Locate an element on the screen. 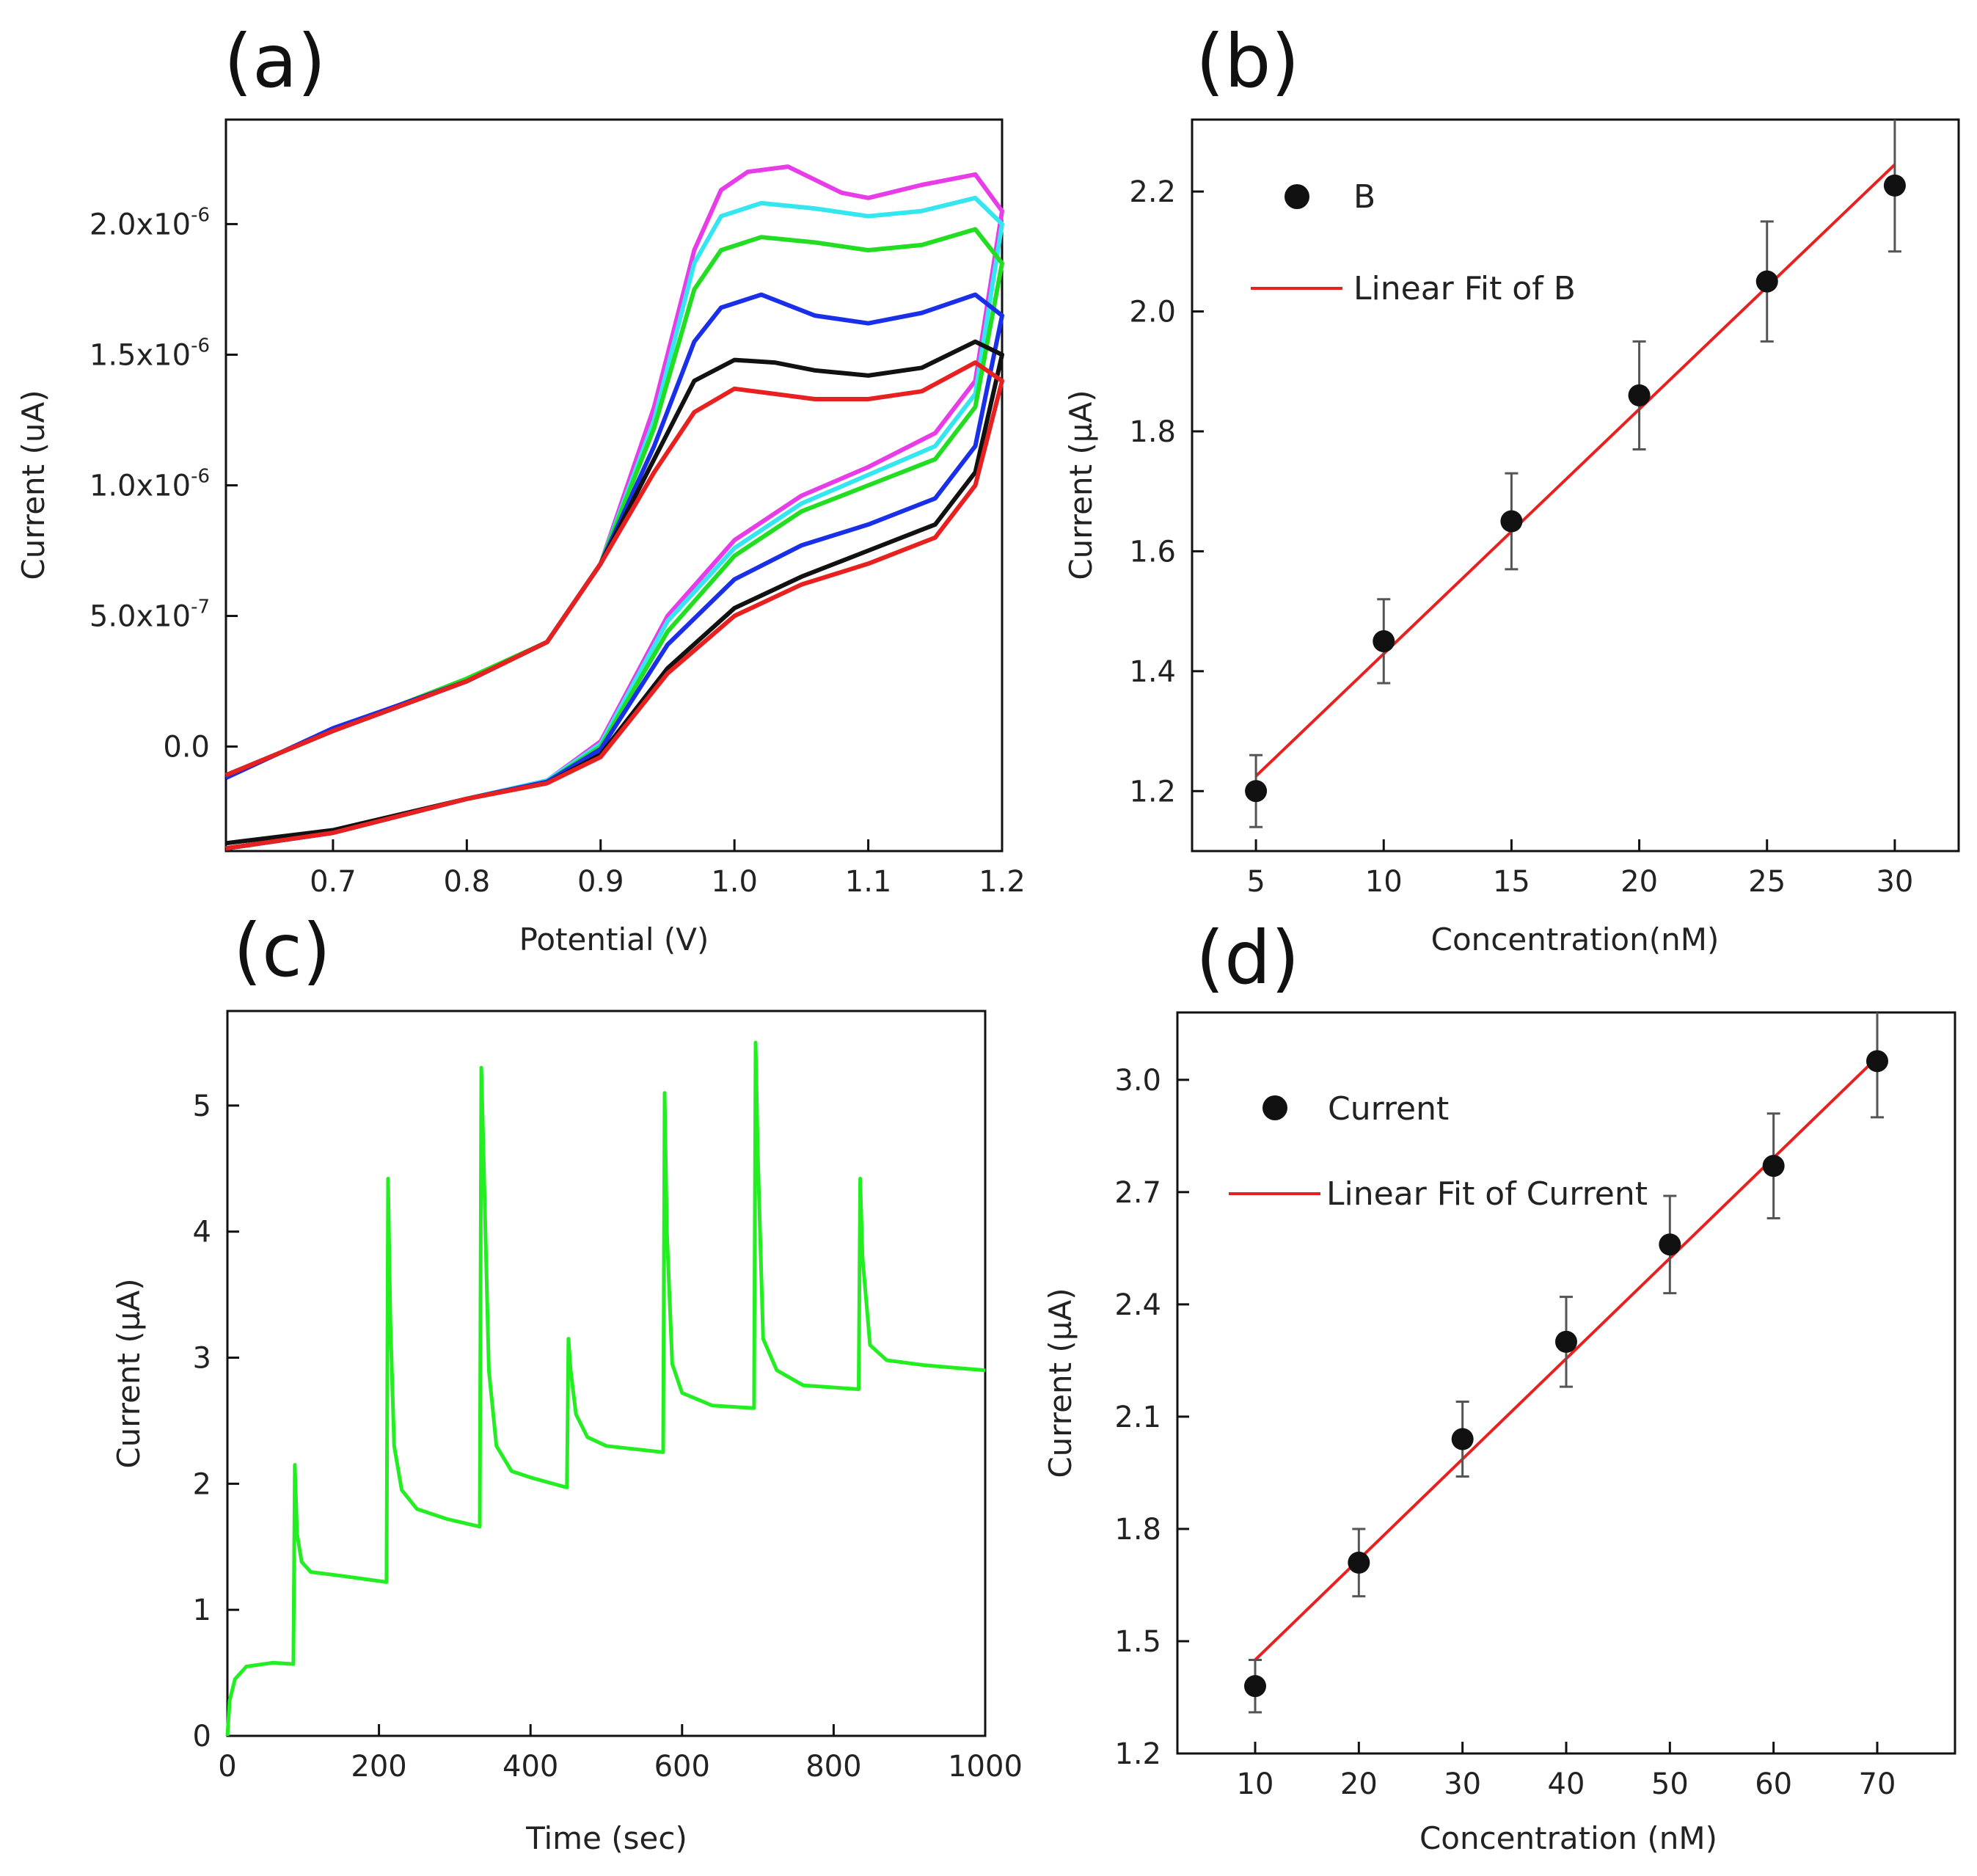 Image resolution: width=1977 pixels, height=1876 pixels. c-y-tick-label: 5 is located at coordinates (202, 1106).